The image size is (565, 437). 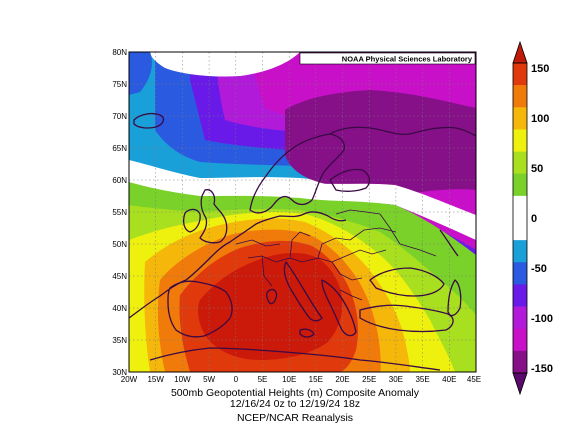 What do you see at coordinates (209, 379) in the screenshot?
I see `lon-label: 5W` at bounding box center [209, 379].